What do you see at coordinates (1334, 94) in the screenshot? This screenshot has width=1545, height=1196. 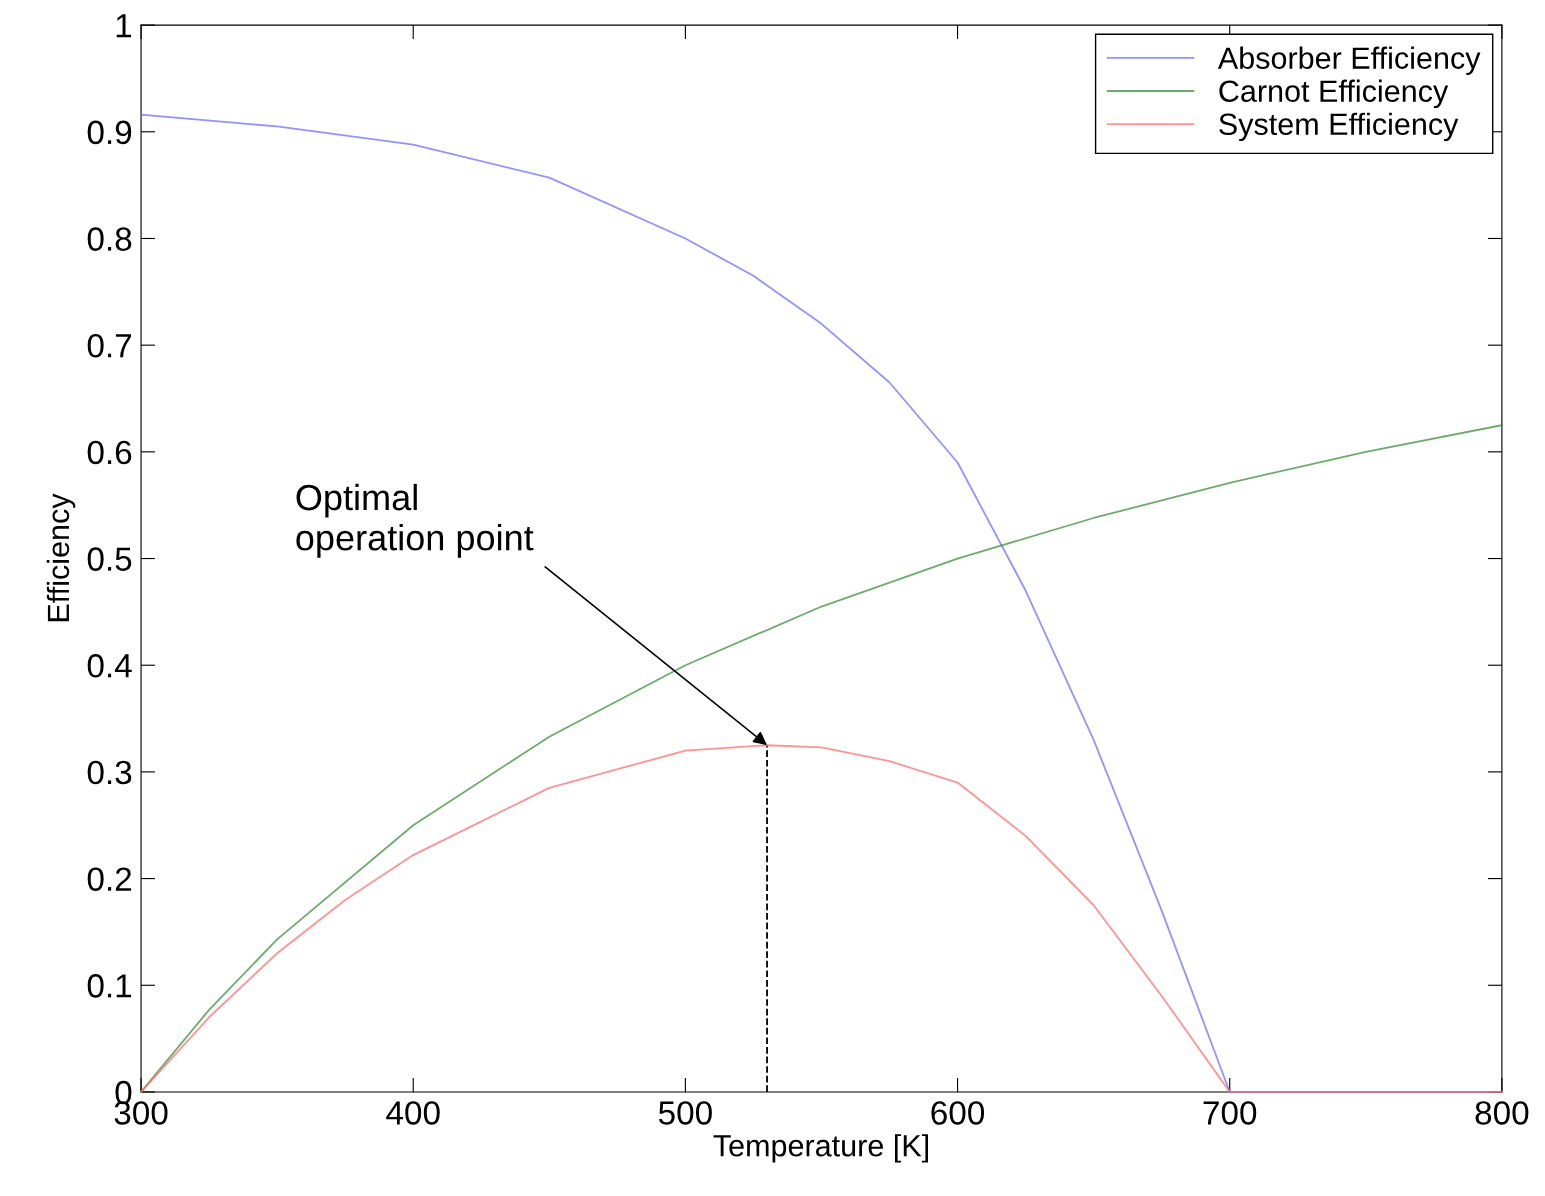 I see `legend-label: Carnot Efficiency` at bounding box center [1334, 94].